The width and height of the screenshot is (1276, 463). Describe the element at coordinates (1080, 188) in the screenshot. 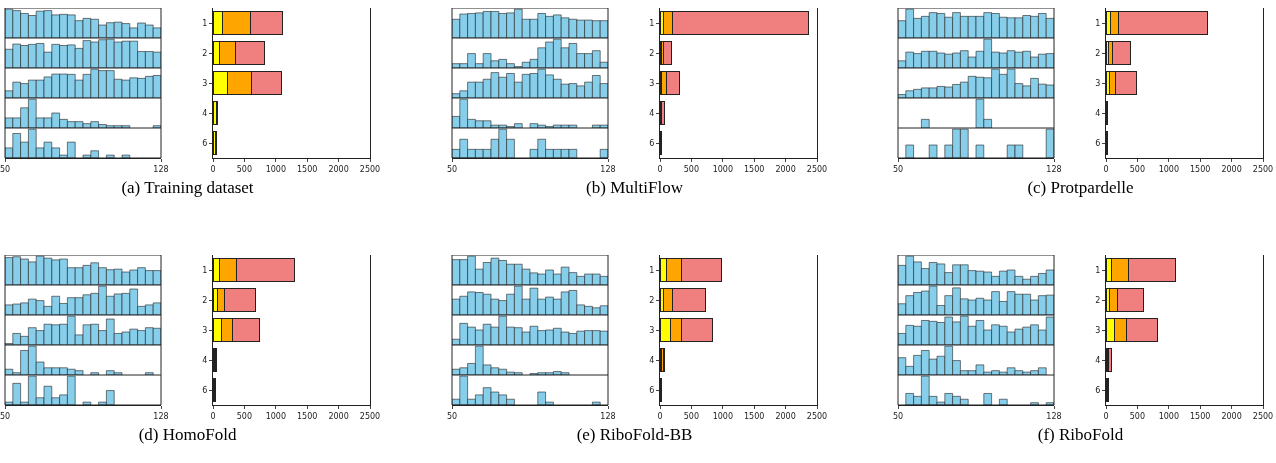

I see `text: (c) Protpardelle` at that location.